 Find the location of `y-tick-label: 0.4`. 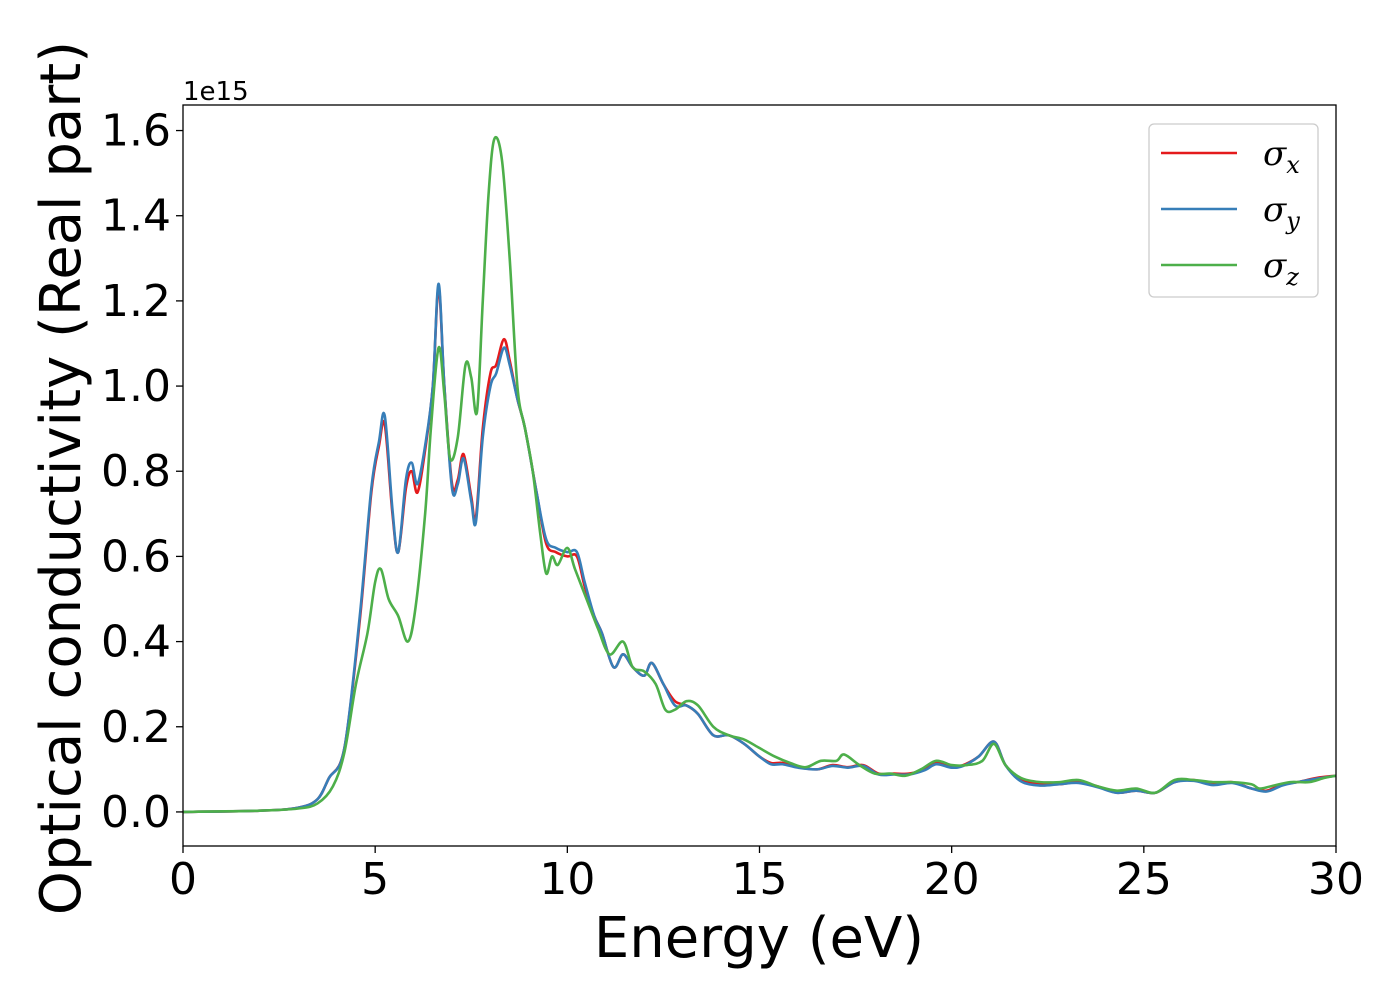

y-tick-label: 0.4 is located at coordinates (136, 642).